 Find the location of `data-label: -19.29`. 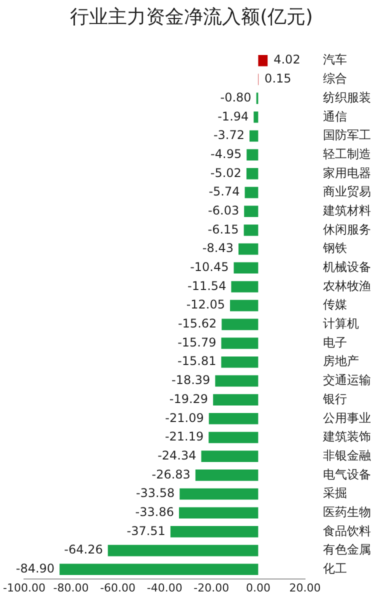

data-label: -19.29 is located at coordinates (188, 399).